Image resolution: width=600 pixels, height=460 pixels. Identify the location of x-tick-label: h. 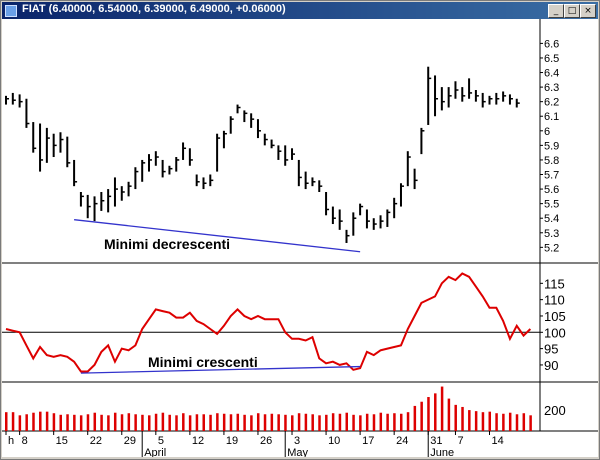
(11, 441).